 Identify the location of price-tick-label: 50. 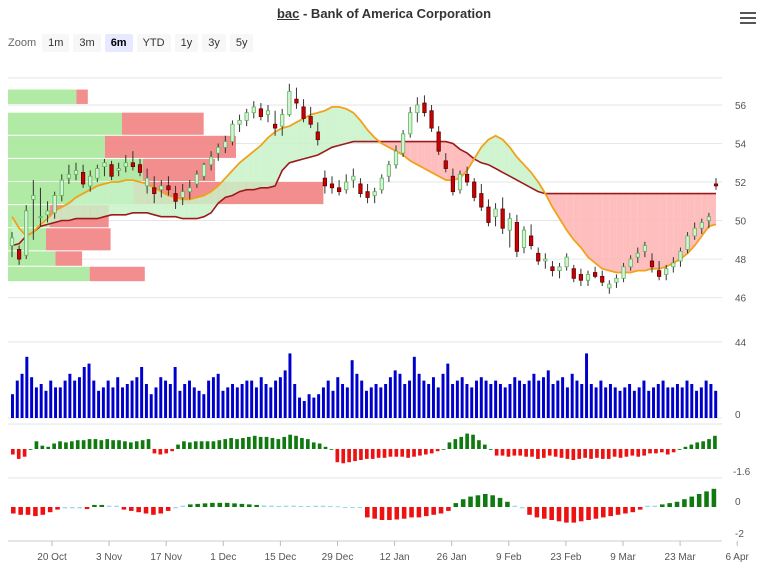
(741, 222).